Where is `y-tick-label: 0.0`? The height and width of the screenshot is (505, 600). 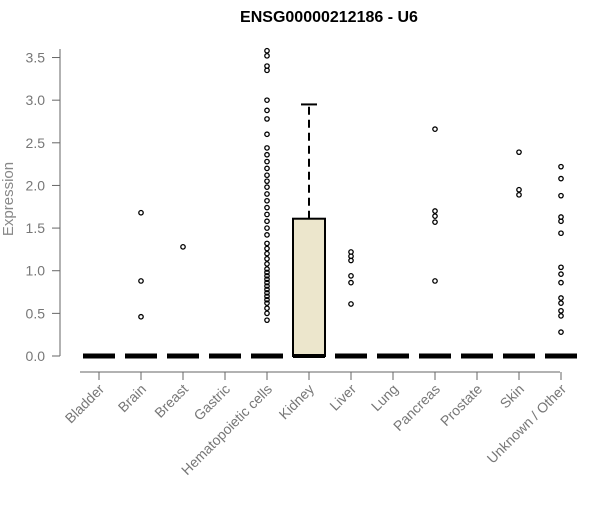 y-tick-label: 0.0 is located at coordinates (36, 356).